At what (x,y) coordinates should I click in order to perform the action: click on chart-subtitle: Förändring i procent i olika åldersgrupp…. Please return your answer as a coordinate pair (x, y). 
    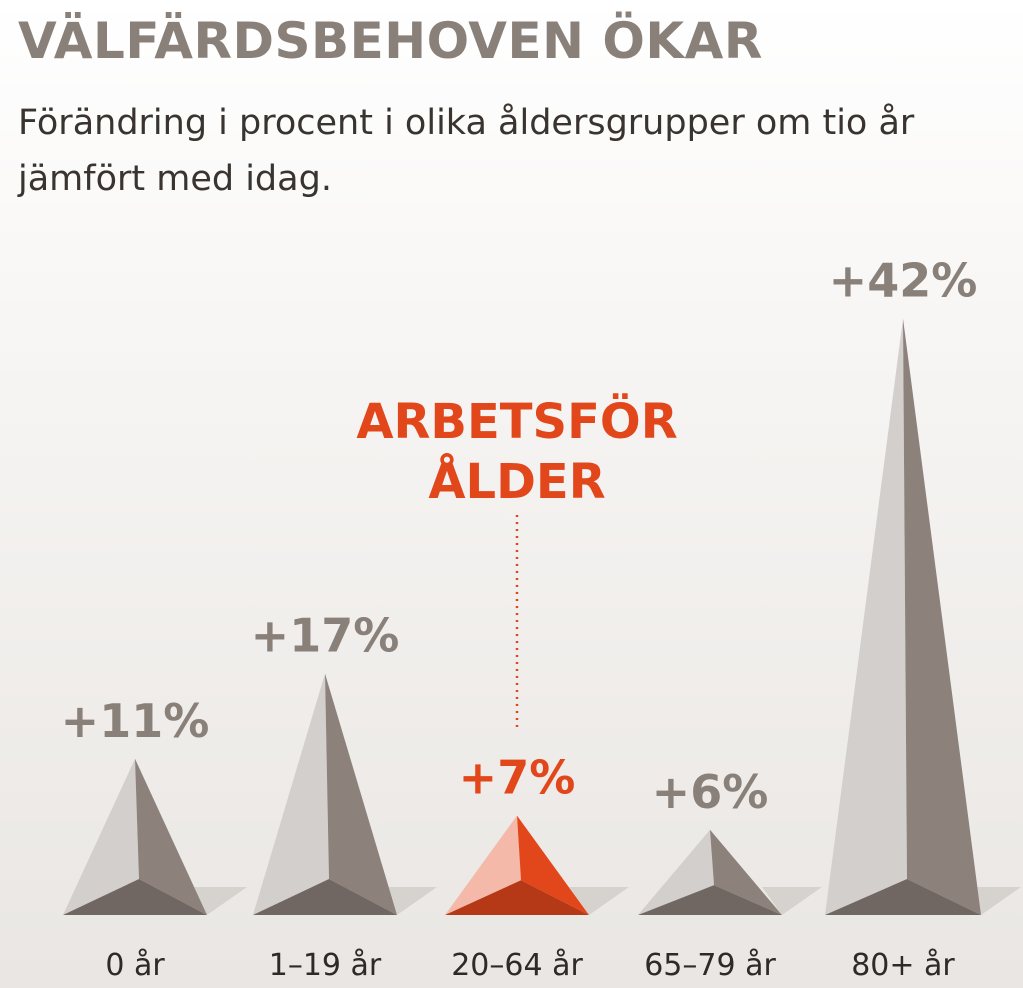
    Looking at the image, I should click on (466, 151).